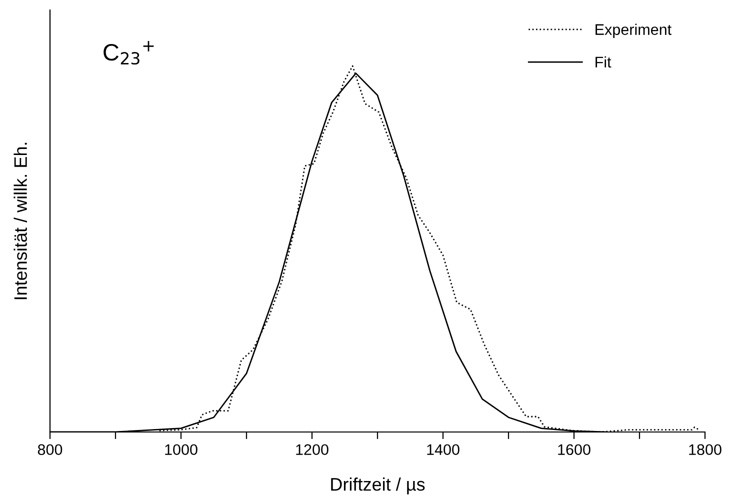 Image resolution: width=735 pixels, height=500 pixels. I want to click on x-tick-label: 1200, so click(312, 450).